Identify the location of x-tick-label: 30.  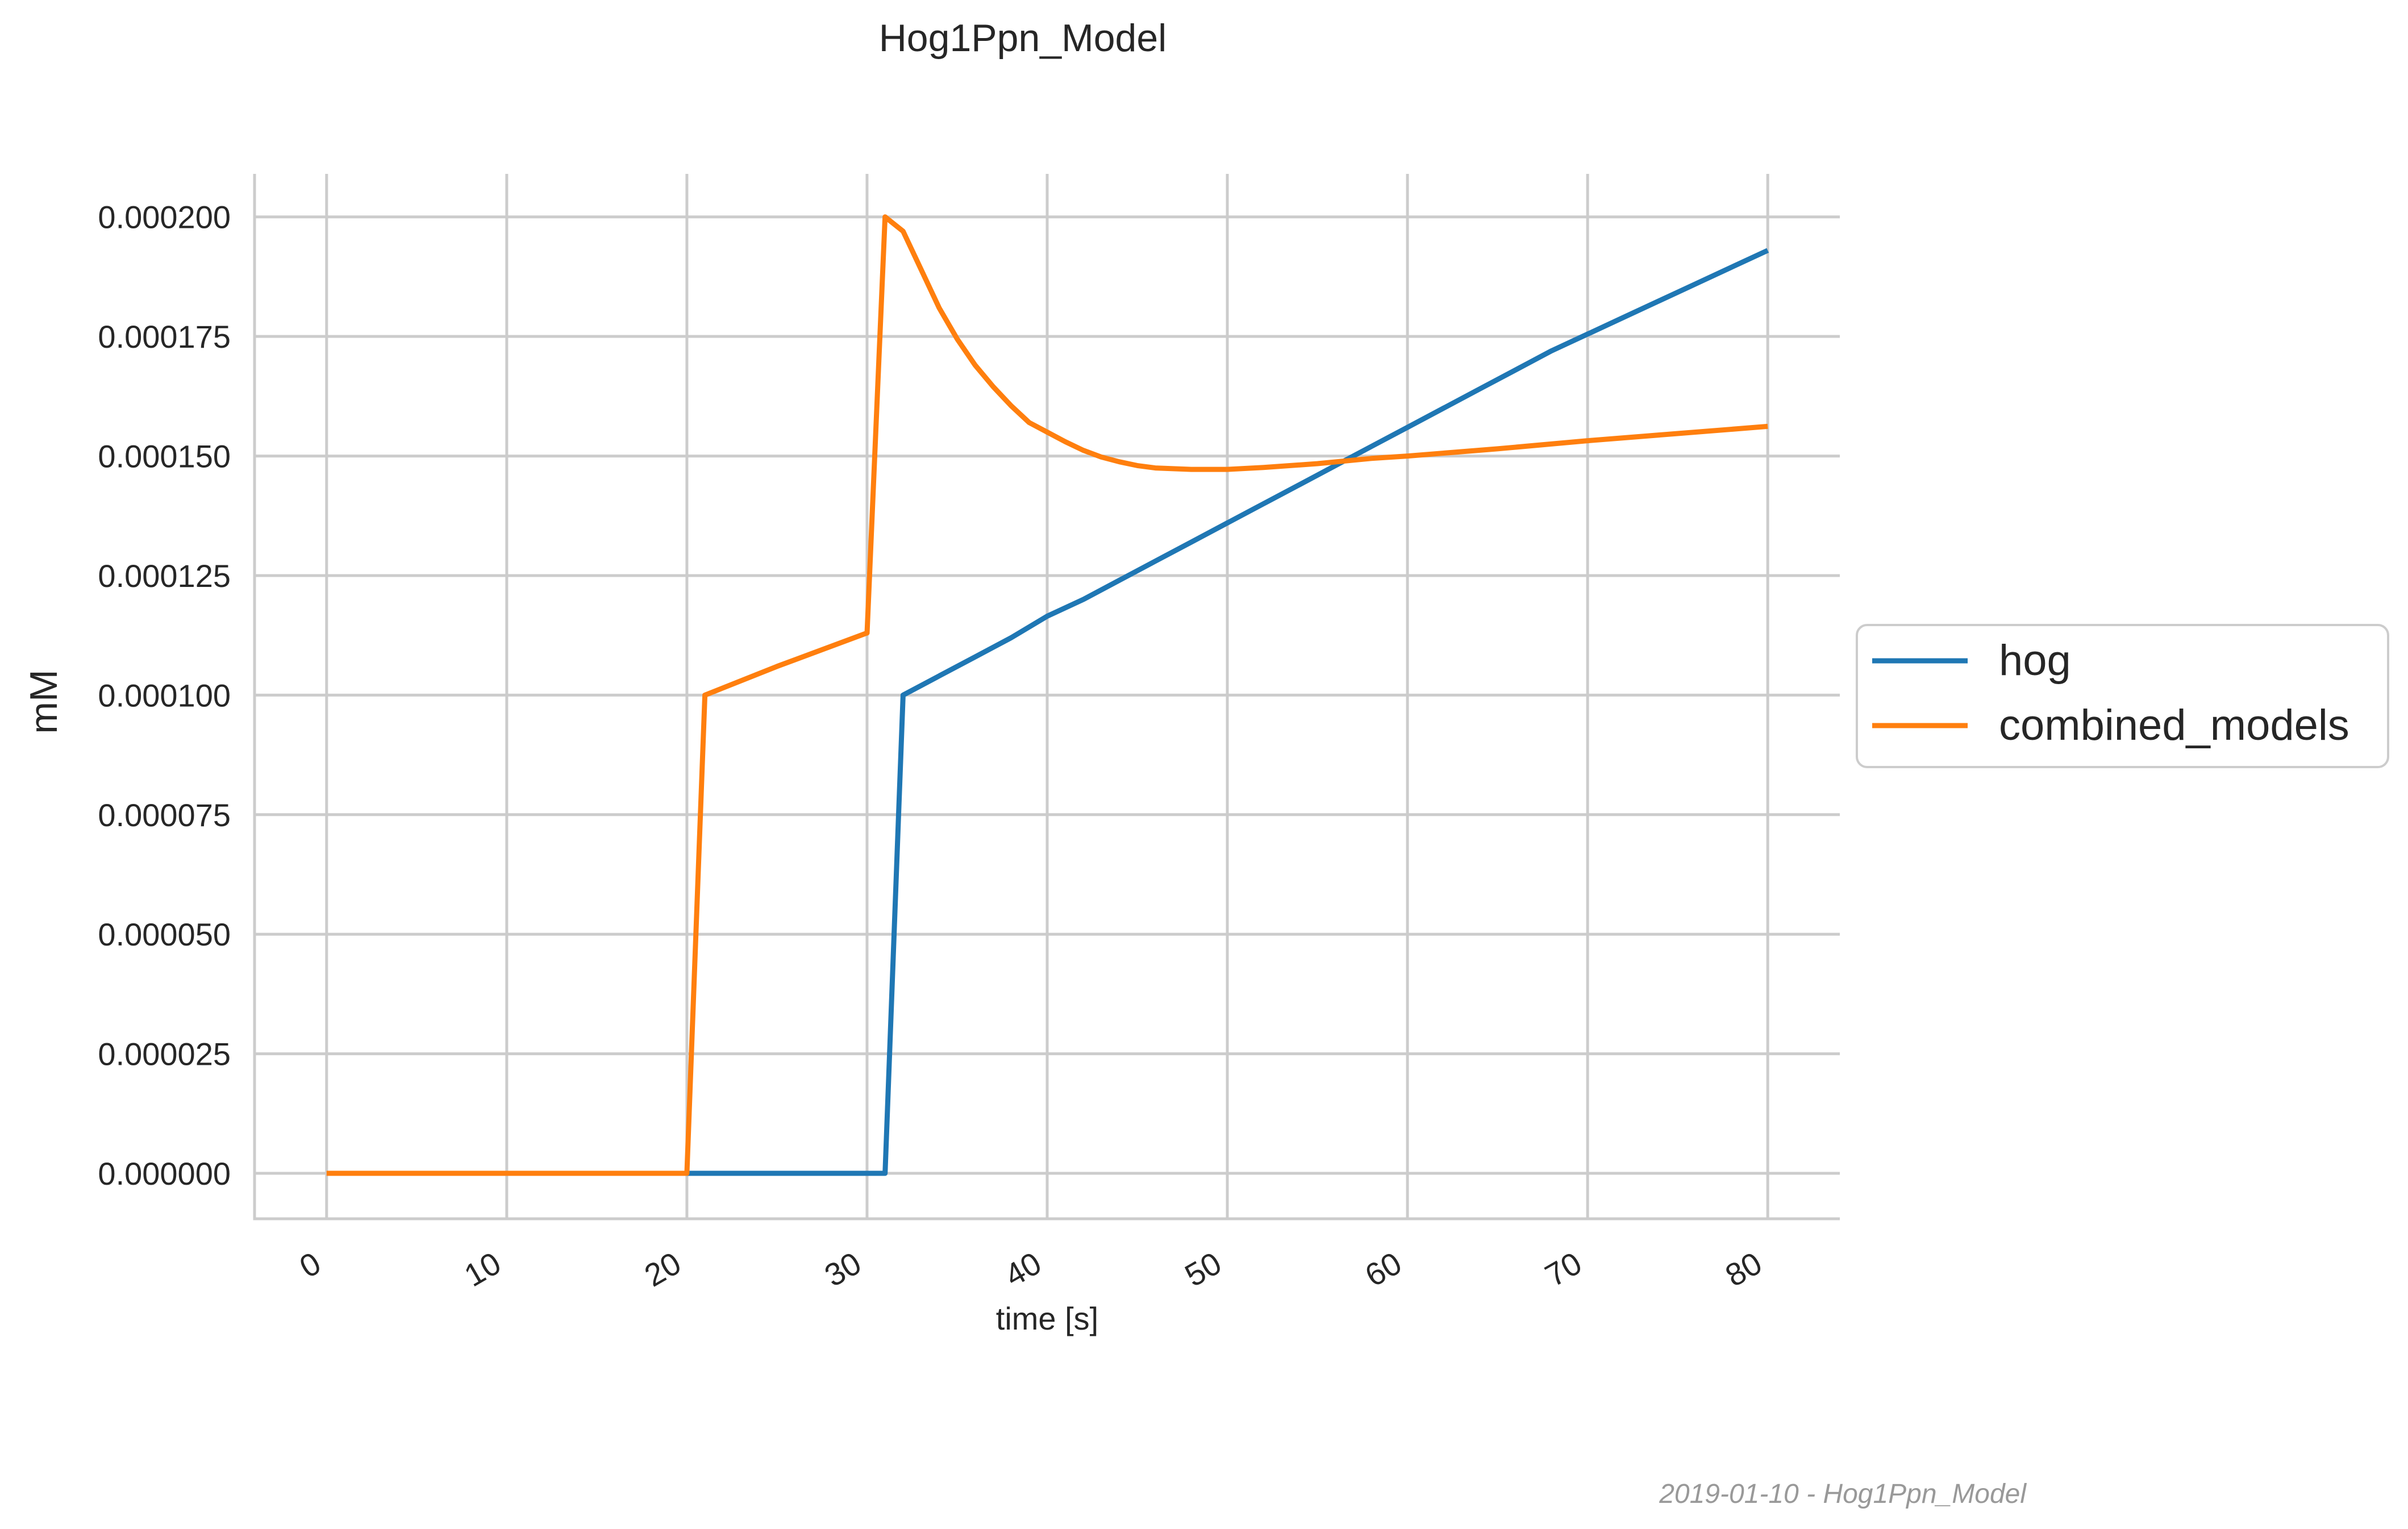
(843, 1269).